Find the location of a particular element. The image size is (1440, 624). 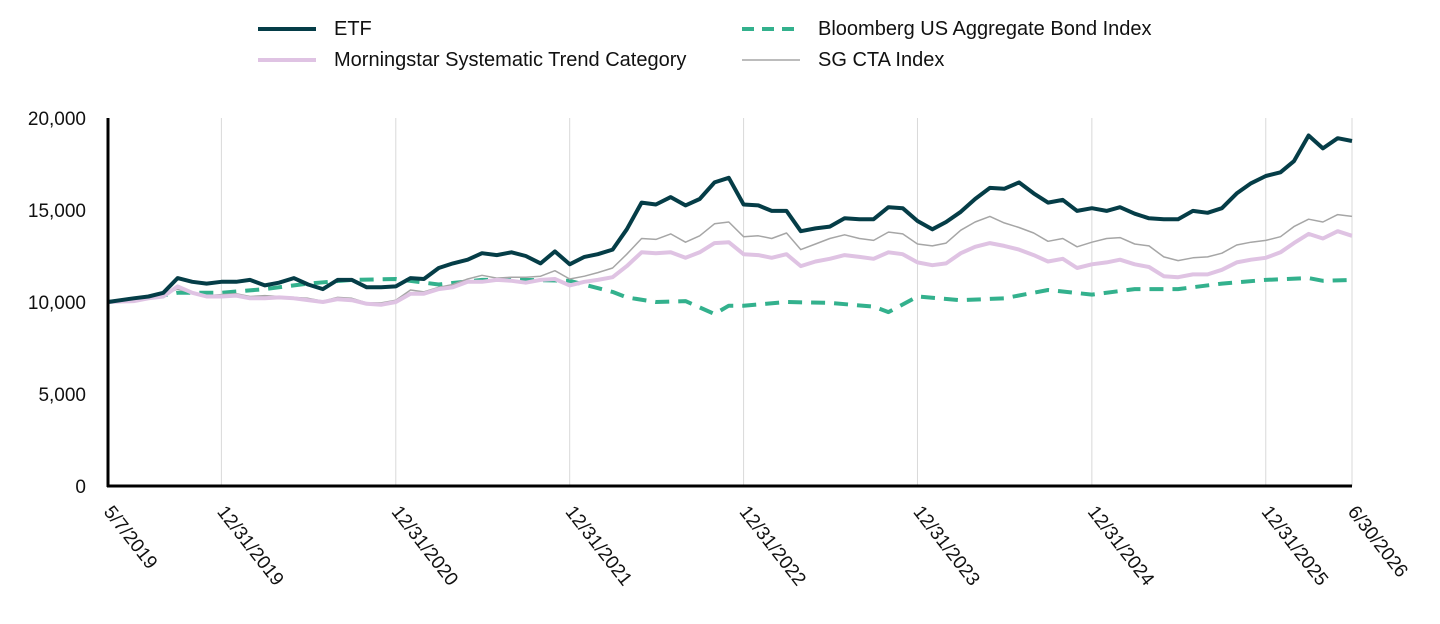

legend-label-sgcta: SG CTA Index is located at coordinates (881, 59).